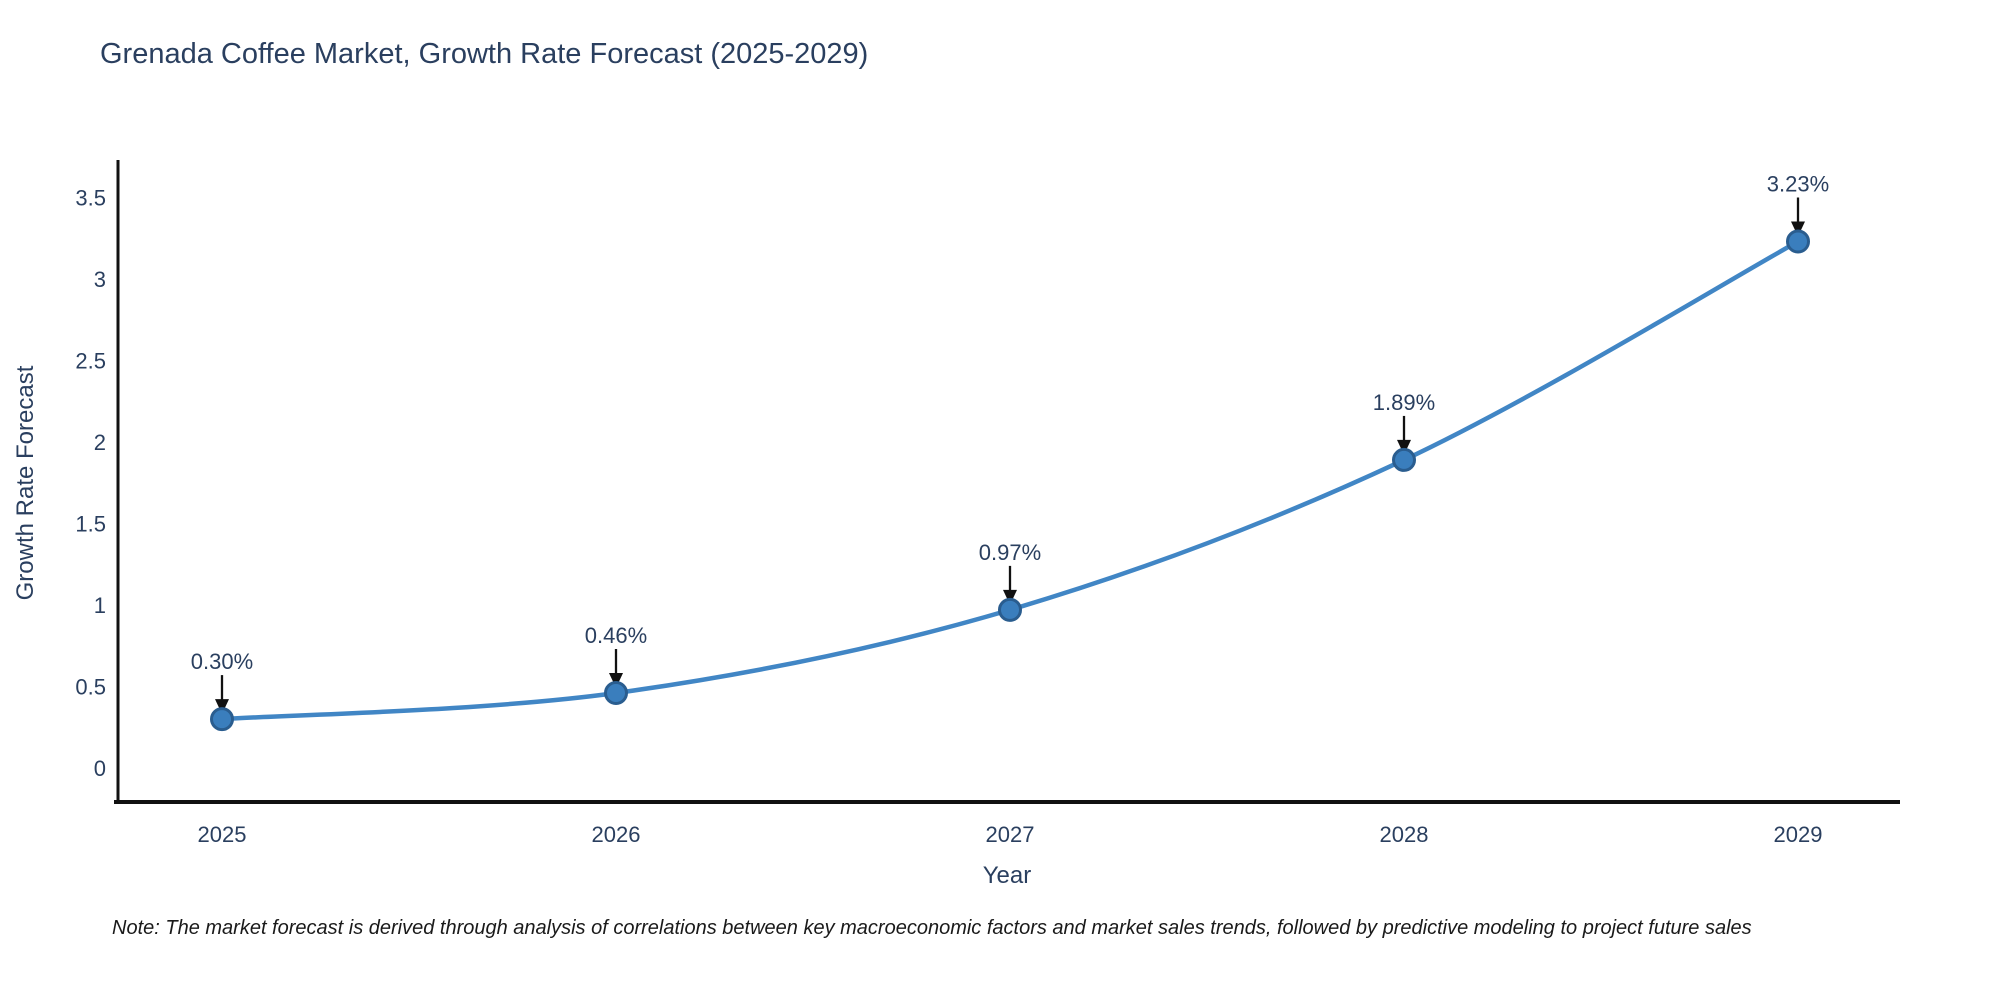 Image resolution: width=2000 pixels, height=1000 pixels. I want to click on y-tick-label: 0.5, so click(90, 687).